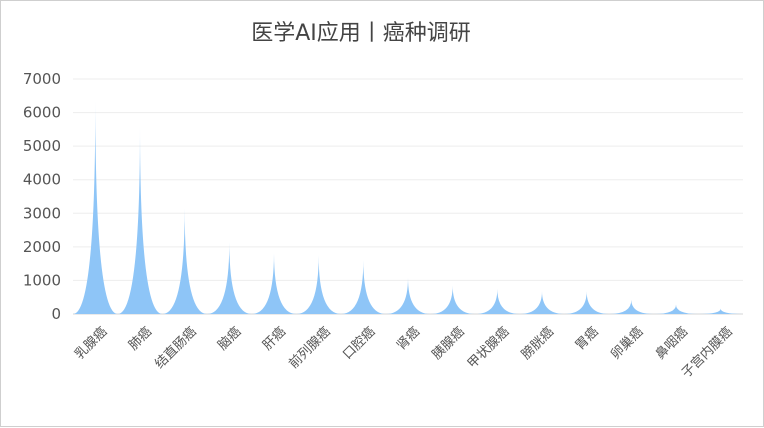  I want to click on y-tick-label: 2000, so click(42, 247).